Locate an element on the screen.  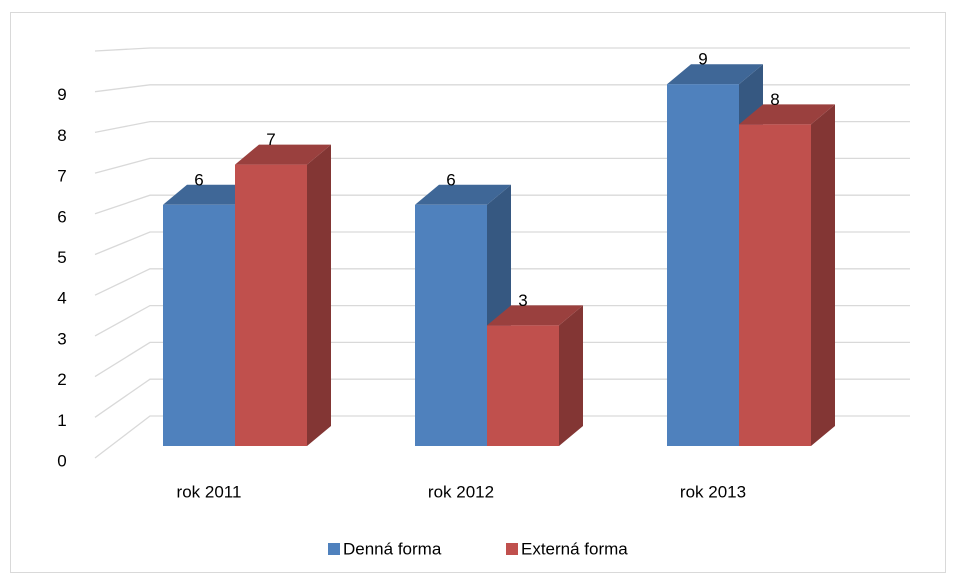
y-tick-label: 8 is located at coordinates (61, 135).